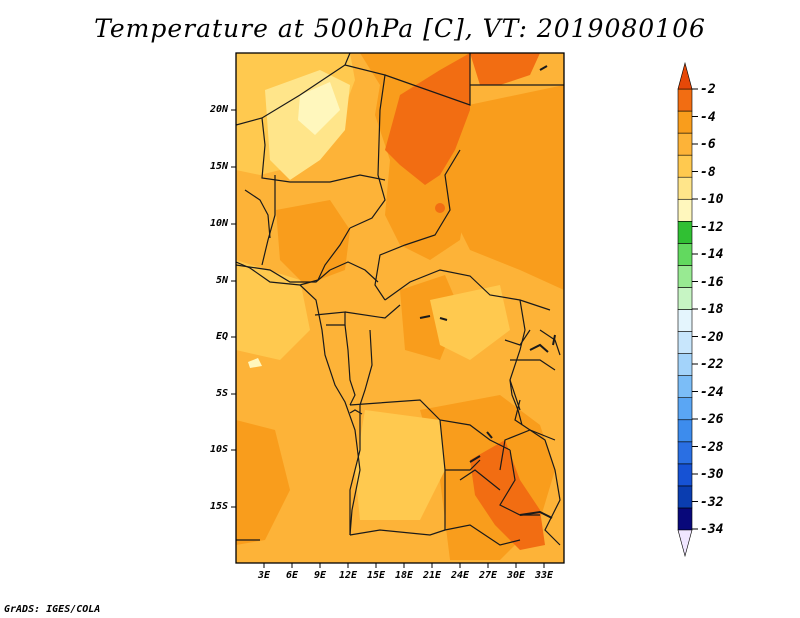 The width and height of the screenshot is (800, 618). What do you see at coordinates (712, 419) in the screenshot?
I see `colorbar-label: -26` at bounding box center [712, 419].